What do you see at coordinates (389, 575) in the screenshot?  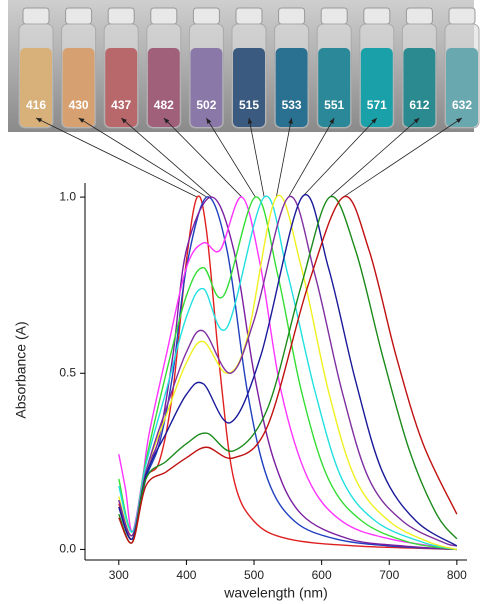 I see `x-tick-label: 700` at bounding box center [389, 575].